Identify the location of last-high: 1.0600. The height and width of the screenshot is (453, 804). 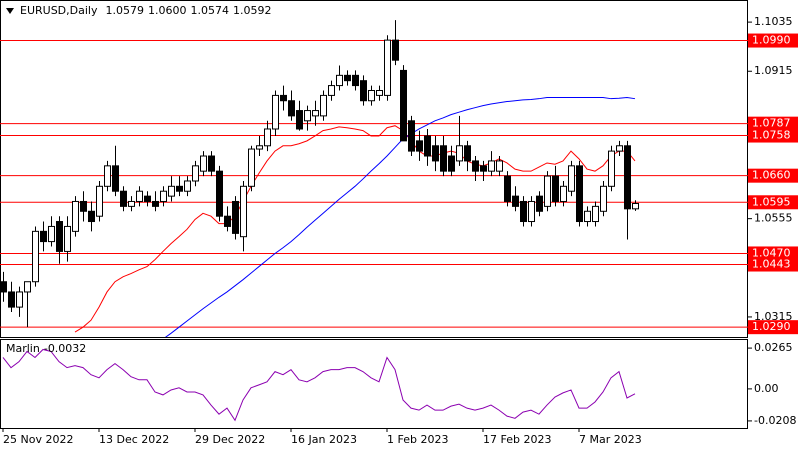
(167, 10).